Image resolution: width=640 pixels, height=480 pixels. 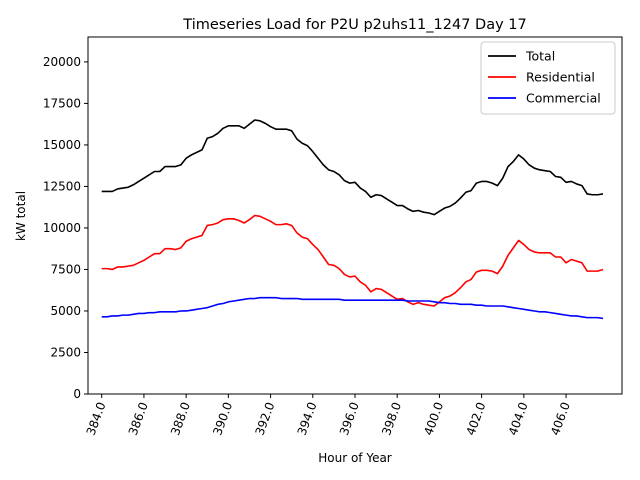 I want to click on y-axis: 0 2500 5000 7500 10000 12500 15000 17500 20000, so click(x=65, y=228).